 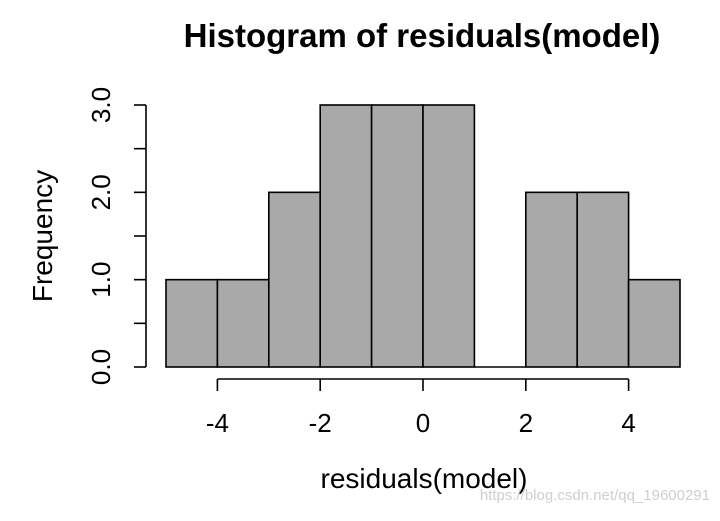 What do you see at coordinates (116, 236) in the screenshot?
I see `y-axis: 0.0 1.0 2.0 3.0` at bounding box center [116, 236].